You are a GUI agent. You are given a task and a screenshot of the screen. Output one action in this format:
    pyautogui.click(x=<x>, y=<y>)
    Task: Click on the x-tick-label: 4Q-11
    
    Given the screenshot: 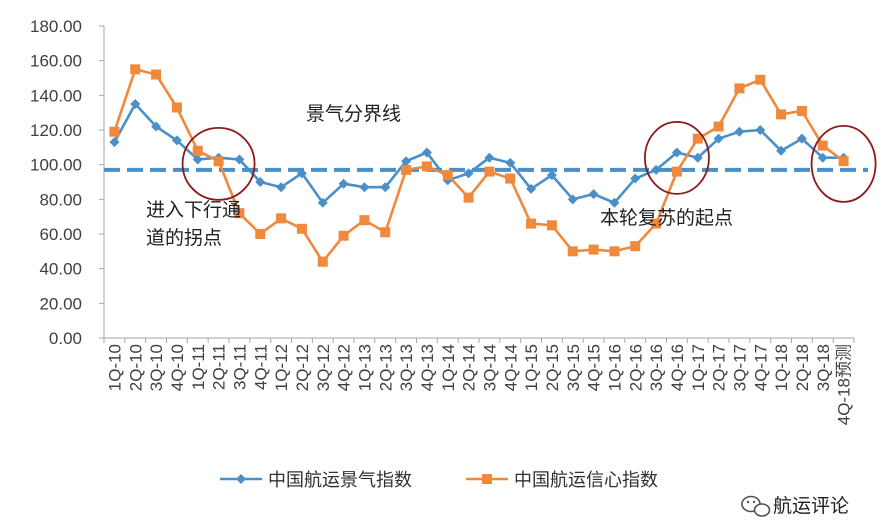 What is the action you would take?
    pyautogui.click(x=260, y=367)
    